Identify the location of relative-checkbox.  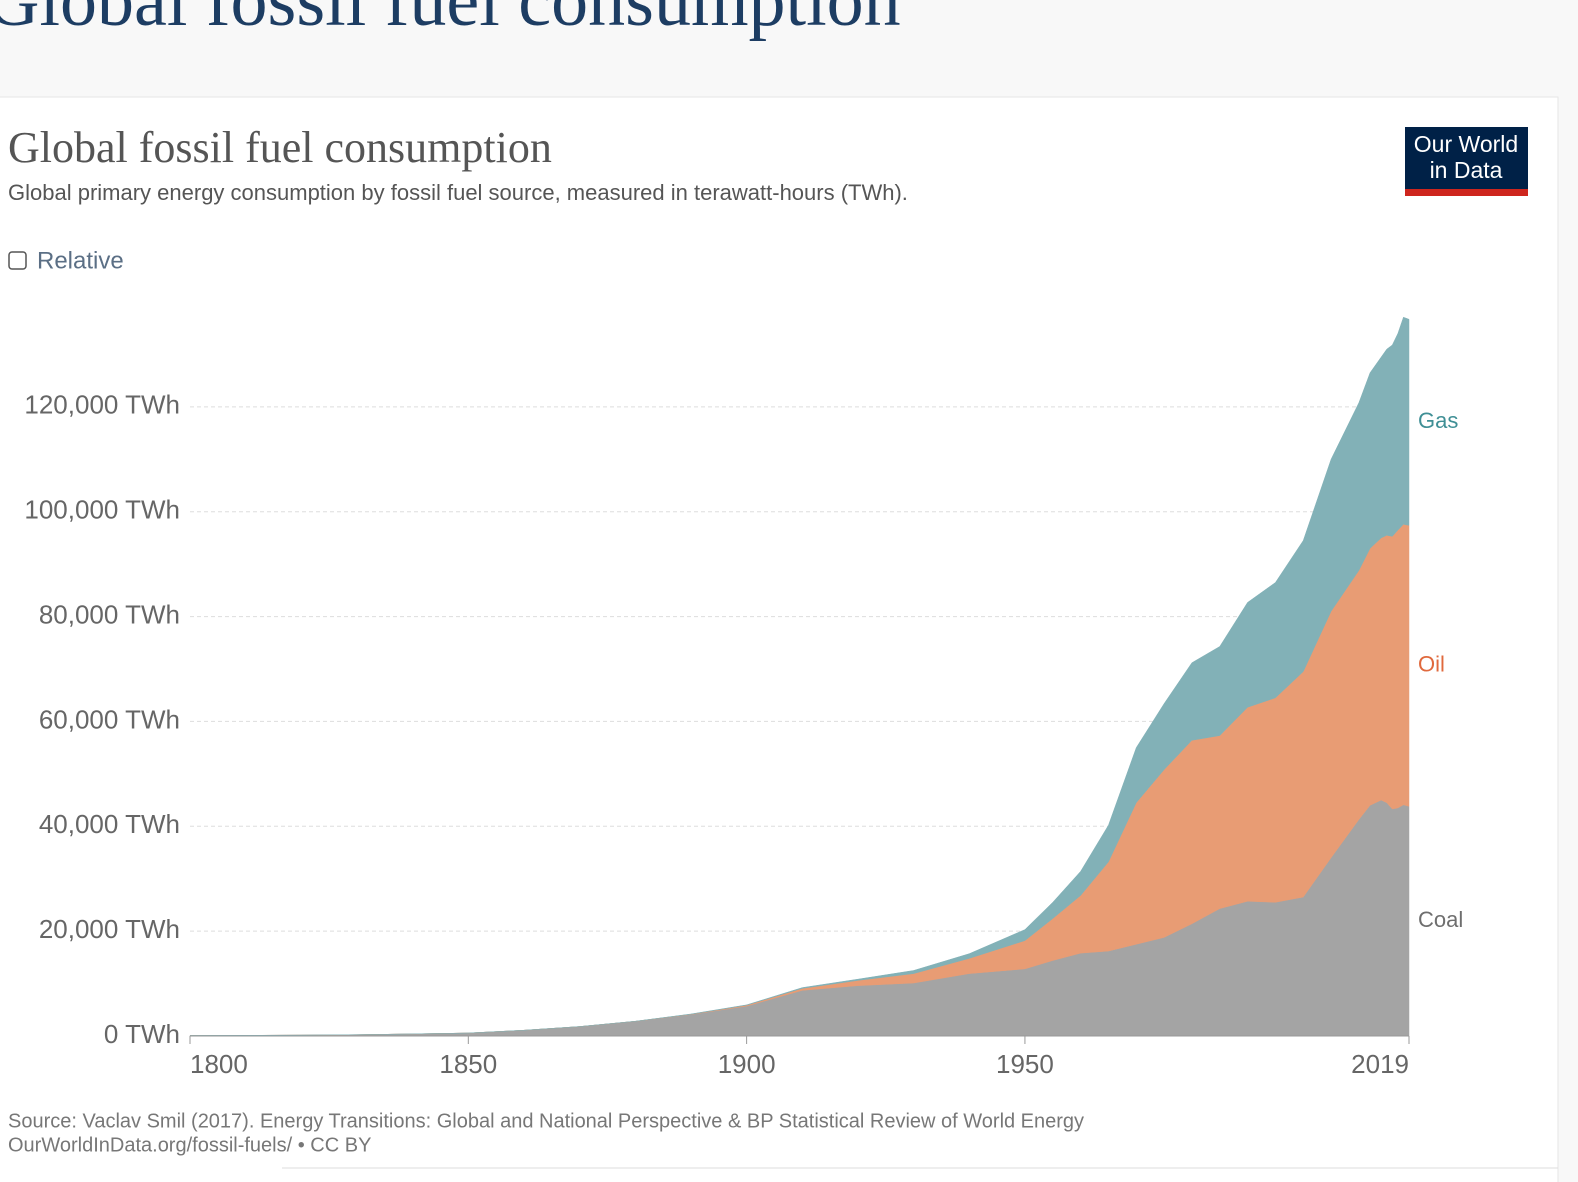
(17, 260).